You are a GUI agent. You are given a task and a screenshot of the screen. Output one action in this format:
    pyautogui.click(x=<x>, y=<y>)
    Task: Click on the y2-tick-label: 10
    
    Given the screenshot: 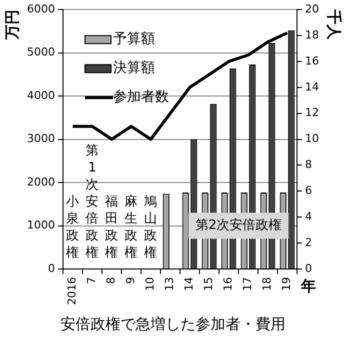 What is the action you would take?
    pyautogui.click(x=312, y=139)
    